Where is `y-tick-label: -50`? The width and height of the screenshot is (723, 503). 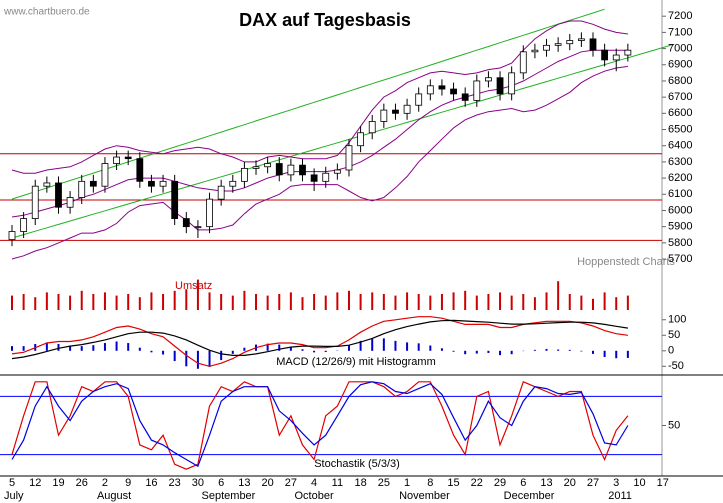
y-tick-label: -50 is located at coordinates (676, 366).